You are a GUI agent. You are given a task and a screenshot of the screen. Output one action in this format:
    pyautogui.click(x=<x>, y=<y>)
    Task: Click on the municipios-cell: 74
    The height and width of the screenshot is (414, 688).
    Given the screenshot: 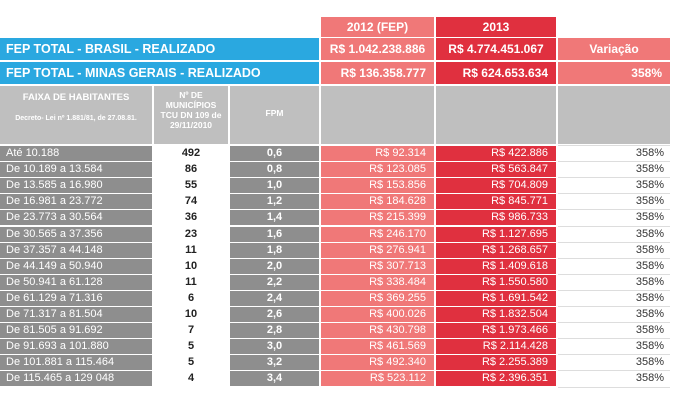 What is the action you would take?
    pyautogui.click(x=191, y=201)
    